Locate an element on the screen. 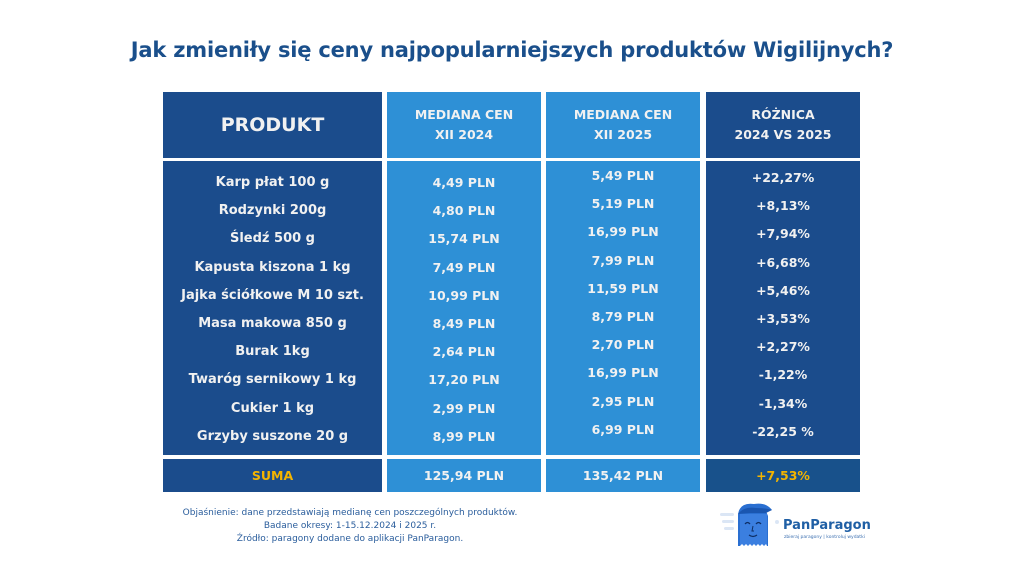 Image resolution: width=1024 pixels, height=576 pixels. price-2024-cell: 2,99 PLN is located at coordinates (464, 408).